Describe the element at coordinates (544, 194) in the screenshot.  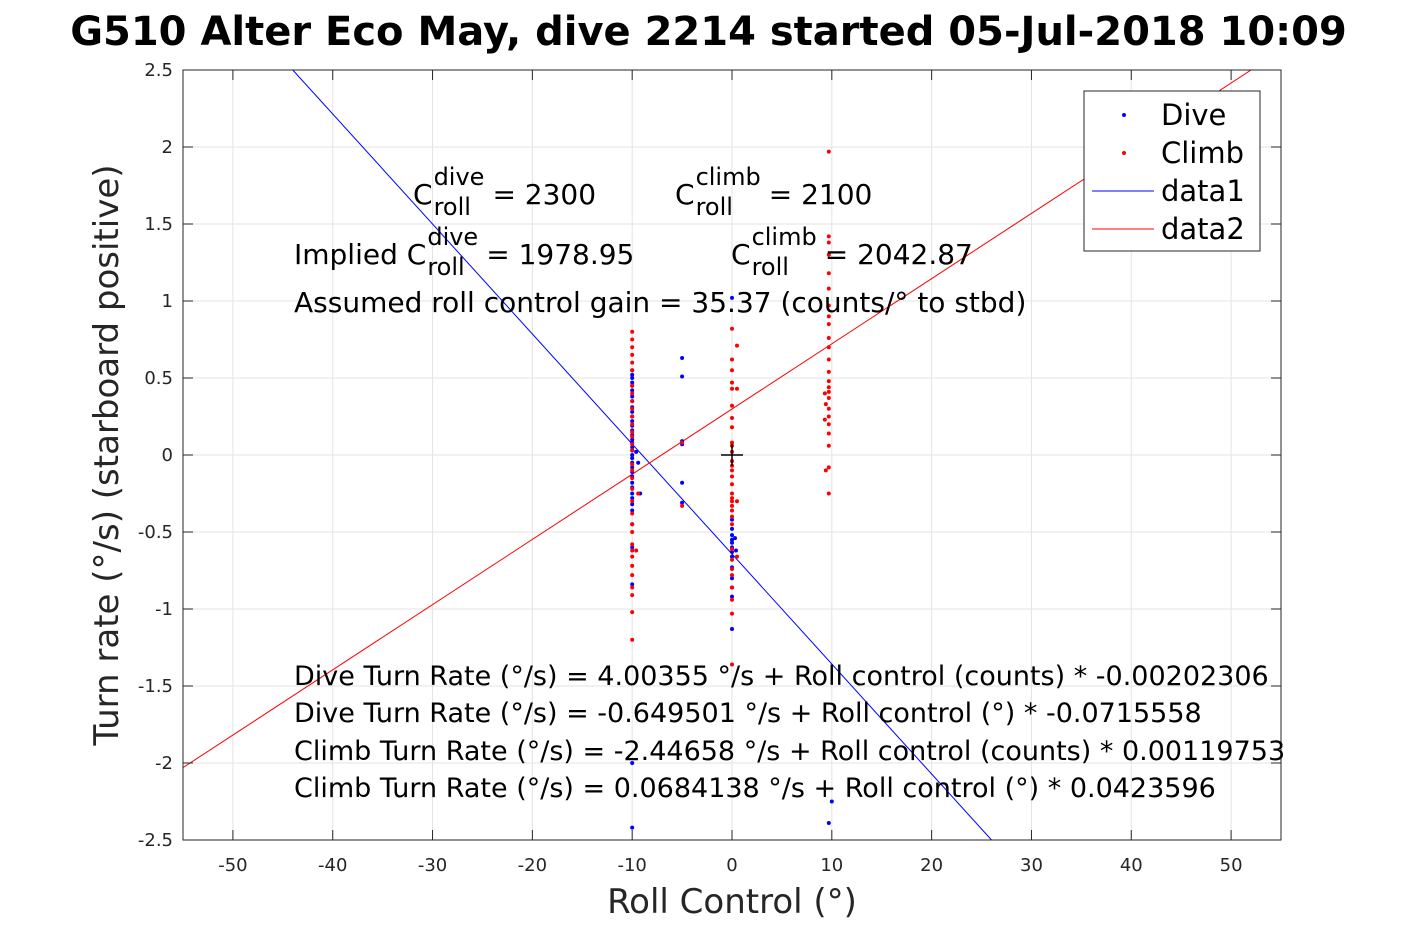
I see `c-dive-value: = 2300` at that location.